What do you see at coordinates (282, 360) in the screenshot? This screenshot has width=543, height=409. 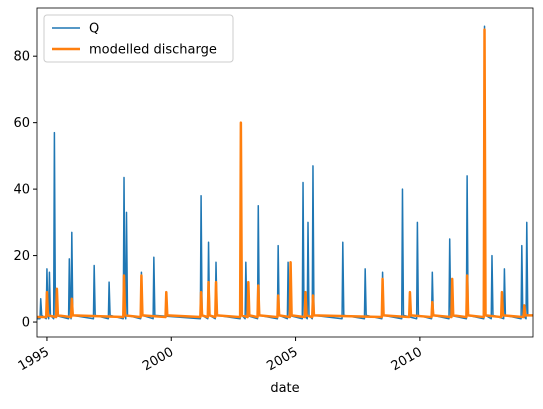 I see `x-tick-label: 2005` at bounding box center [282, 360].